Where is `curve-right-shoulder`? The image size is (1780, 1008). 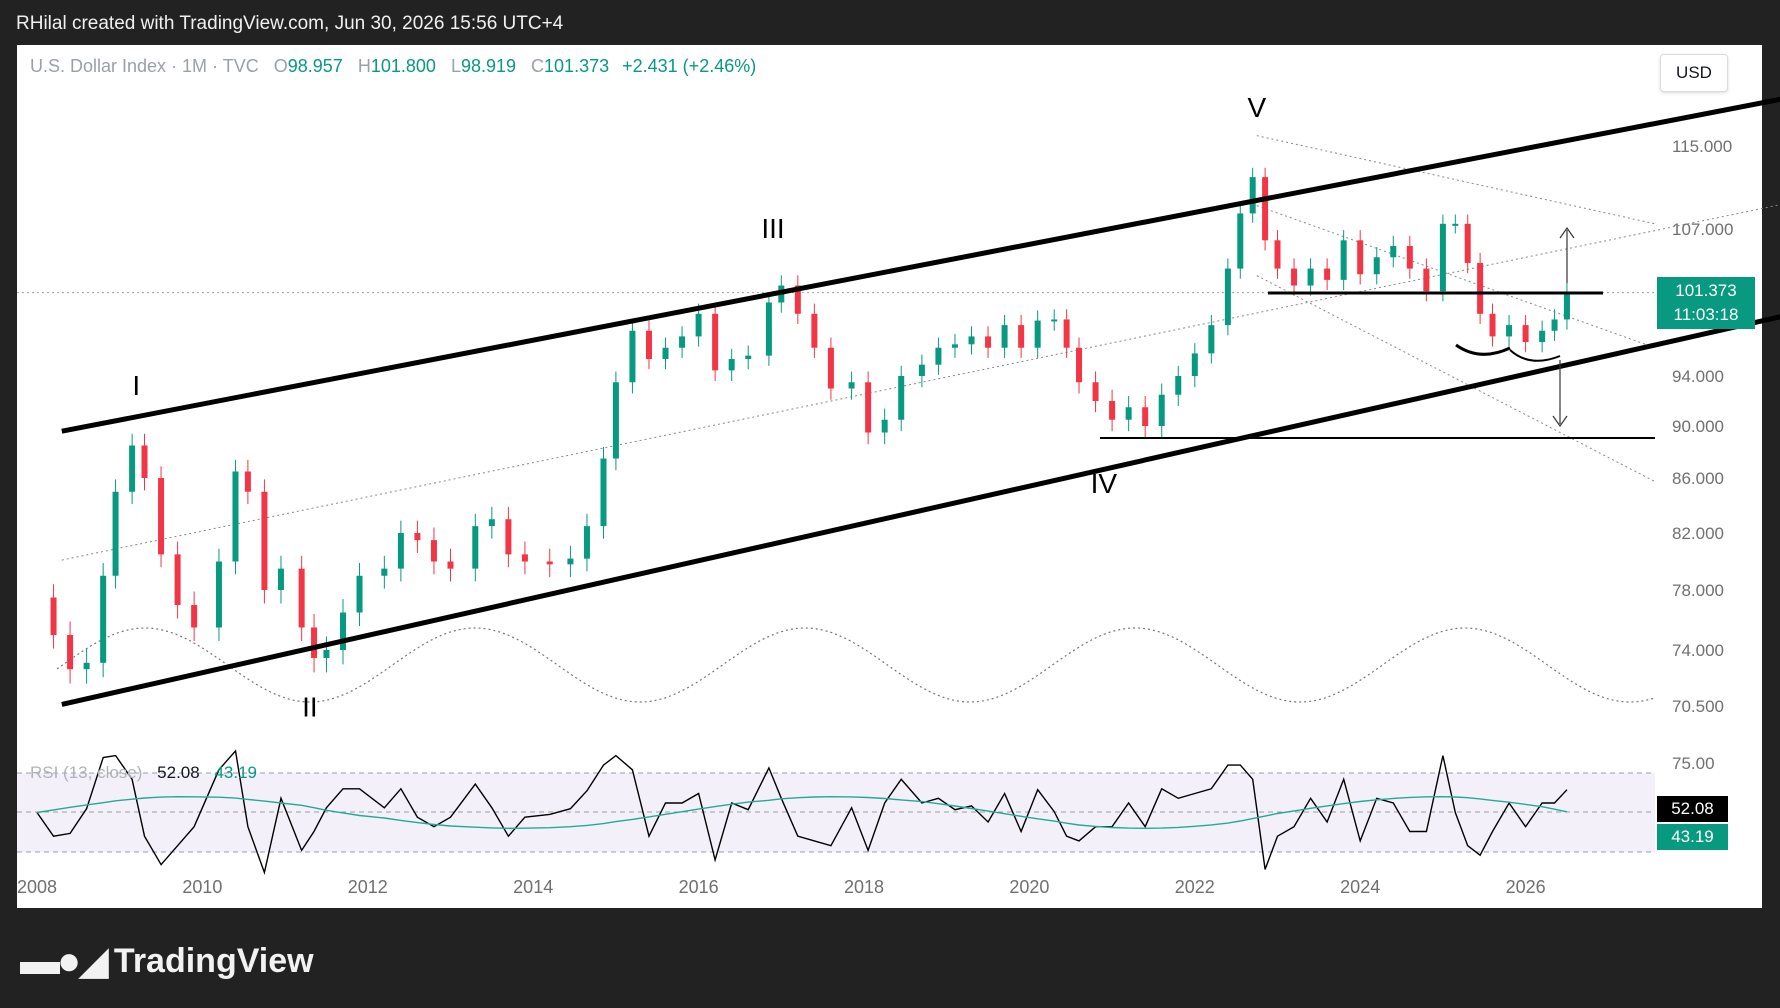
curve-right-shoulder is located at coordinates (1535, 355).